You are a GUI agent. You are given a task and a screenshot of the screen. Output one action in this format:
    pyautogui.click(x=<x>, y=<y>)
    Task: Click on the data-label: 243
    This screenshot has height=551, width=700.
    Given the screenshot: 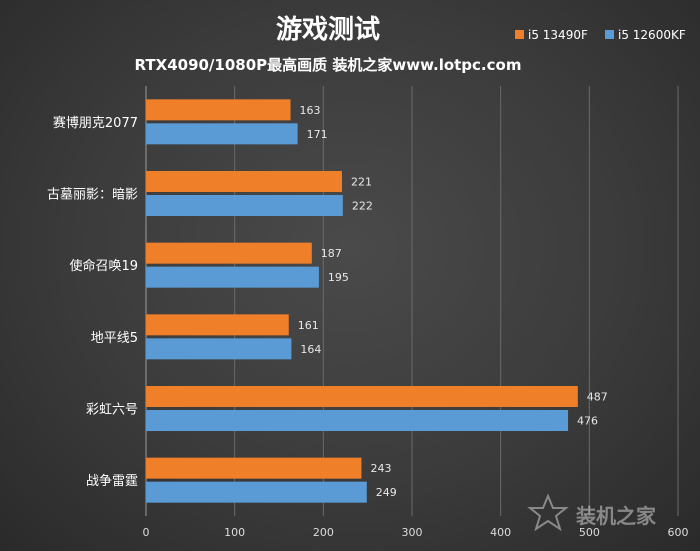 What is the action you would take?
    pyautogui.click(x=380, y=468)
    